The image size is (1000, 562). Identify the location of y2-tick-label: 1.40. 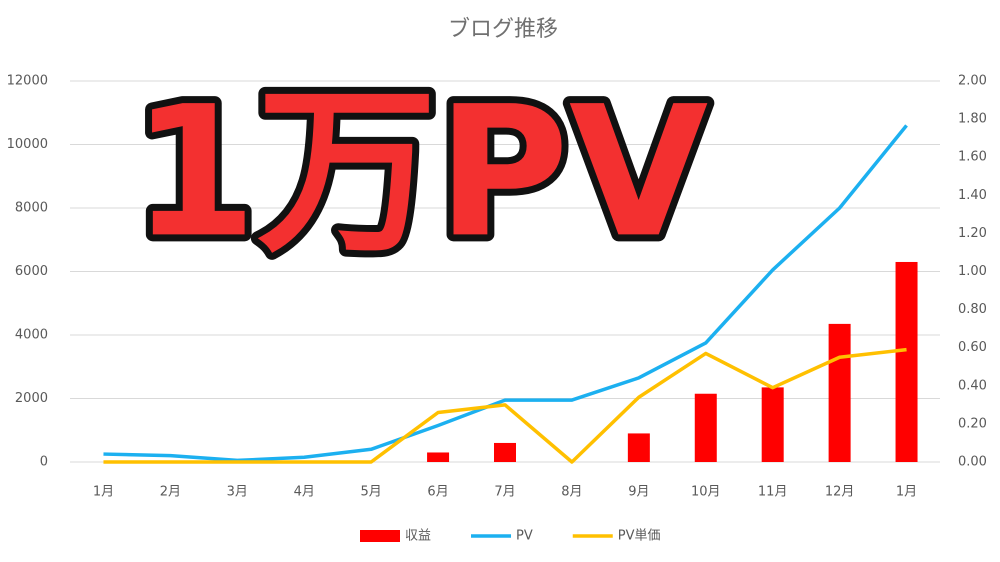
(972, 195).